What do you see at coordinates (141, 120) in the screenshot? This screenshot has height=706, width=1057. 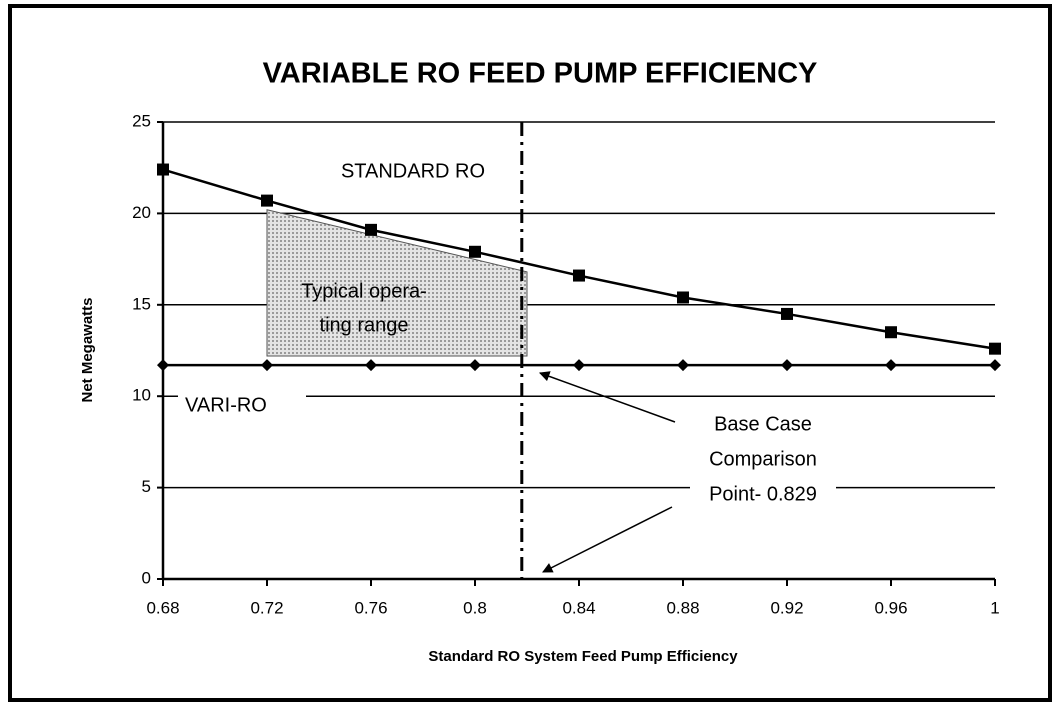 I see `y-tick-label: 25` at bounding box center [141, 120].